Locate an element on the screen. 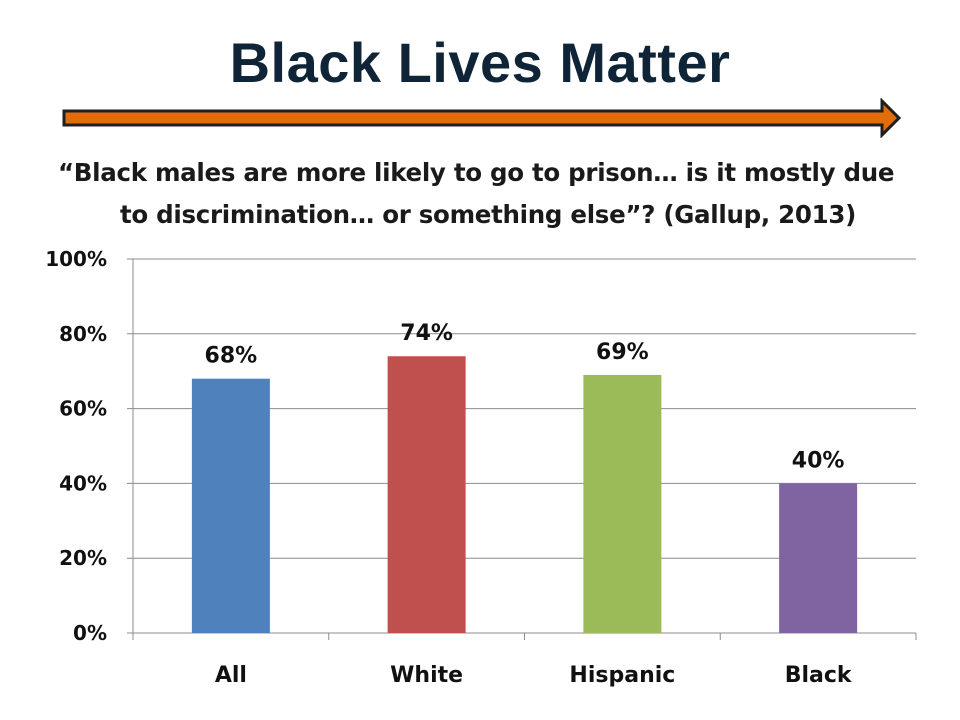 This screenshot has width=960, height=720. y-tick-label: 40% is located at coordinates (83, 483).